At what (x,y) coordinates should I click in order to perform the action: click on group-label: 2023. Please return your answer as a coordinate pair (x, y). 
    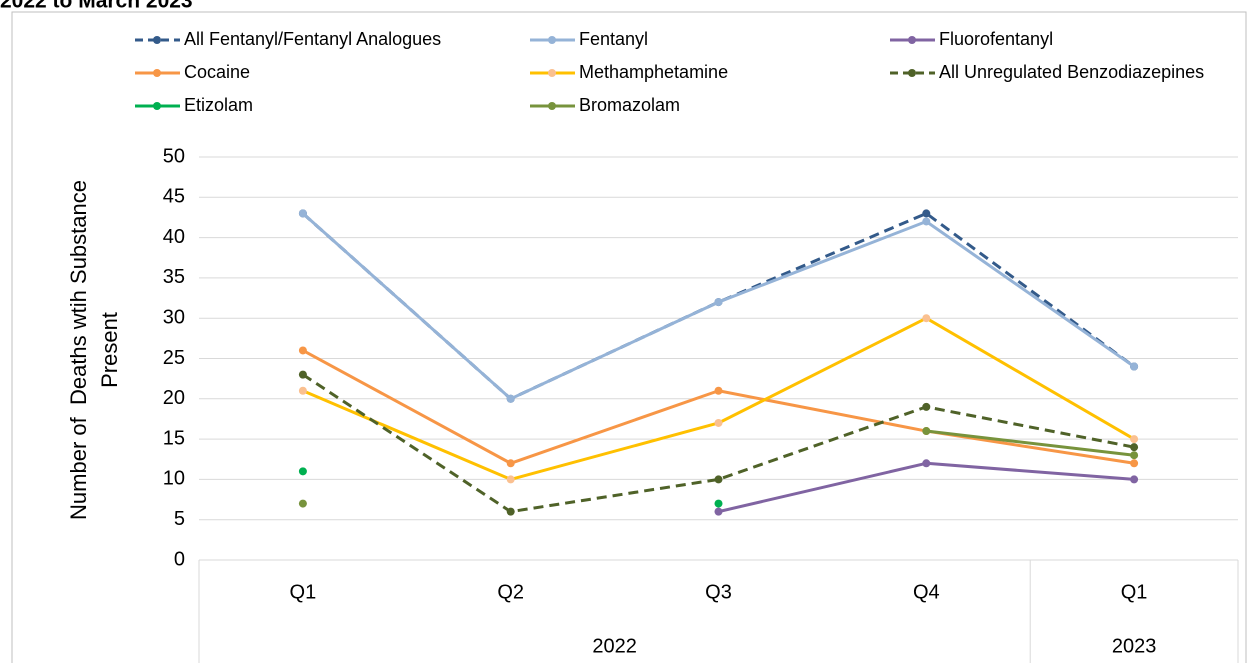
    Looking at the image, I should click on (1134, 646).